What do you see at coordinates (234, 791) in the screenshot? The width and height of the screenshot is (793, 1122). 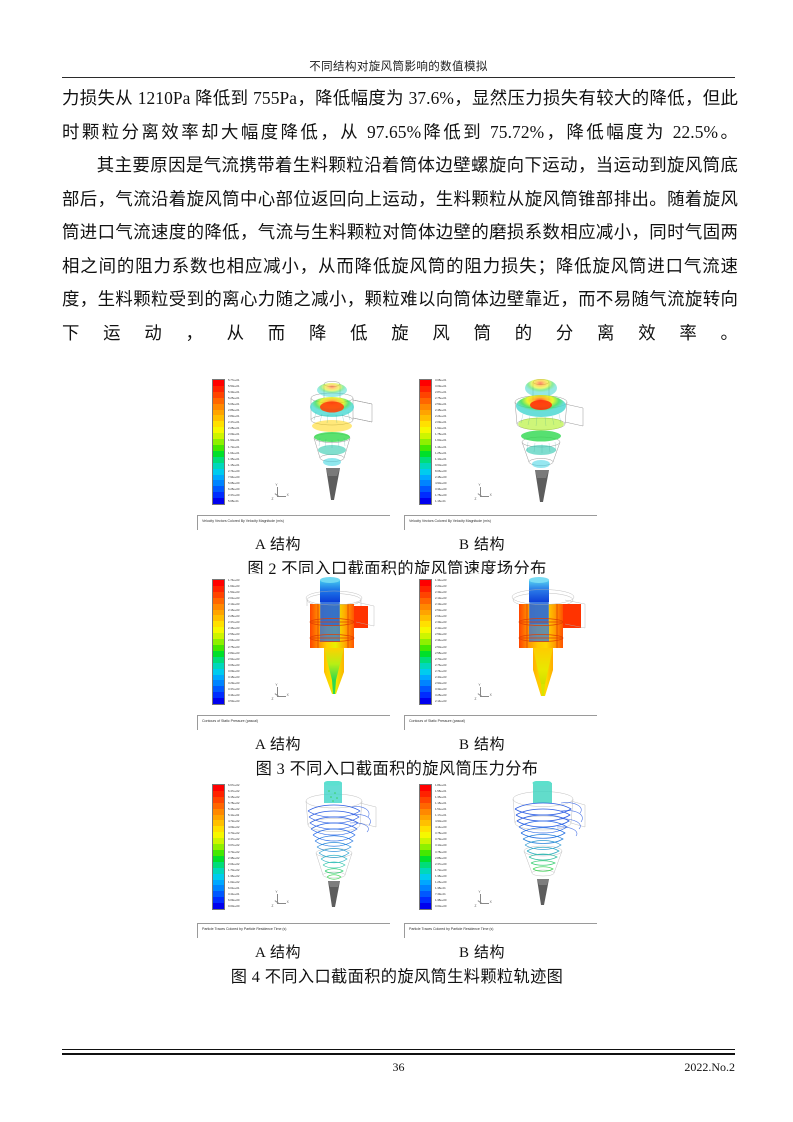 I see `colorbar-tick-label: 6.47e+02` at bounding box center [234, 791].